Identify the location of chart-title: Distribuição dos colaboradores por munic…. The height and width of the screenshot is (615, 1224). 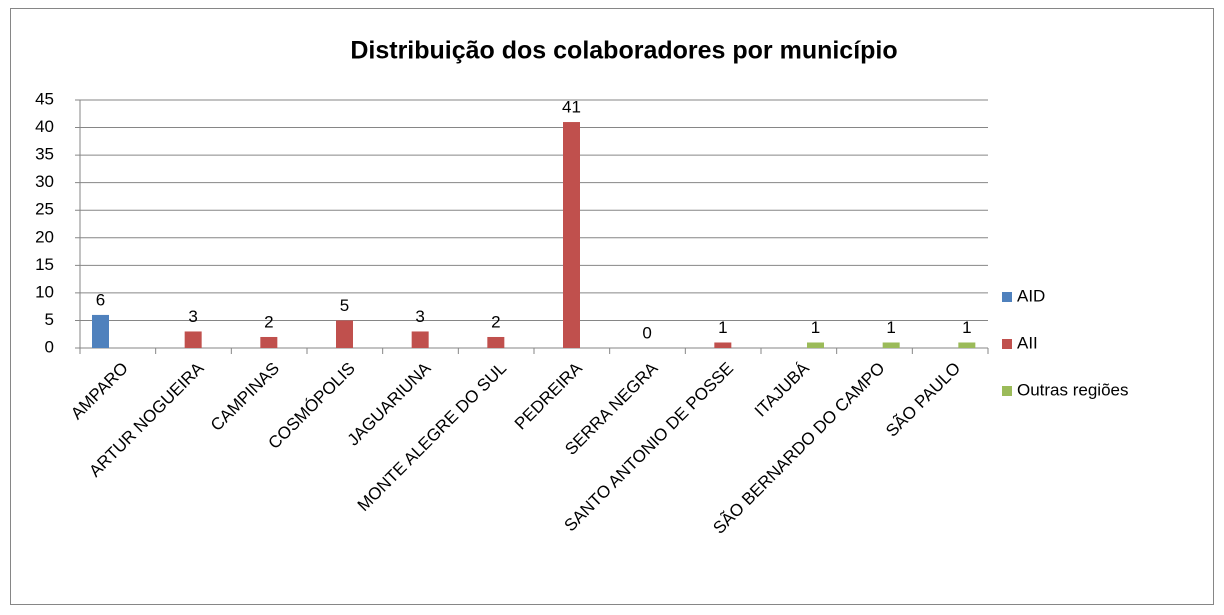
(623, 51).